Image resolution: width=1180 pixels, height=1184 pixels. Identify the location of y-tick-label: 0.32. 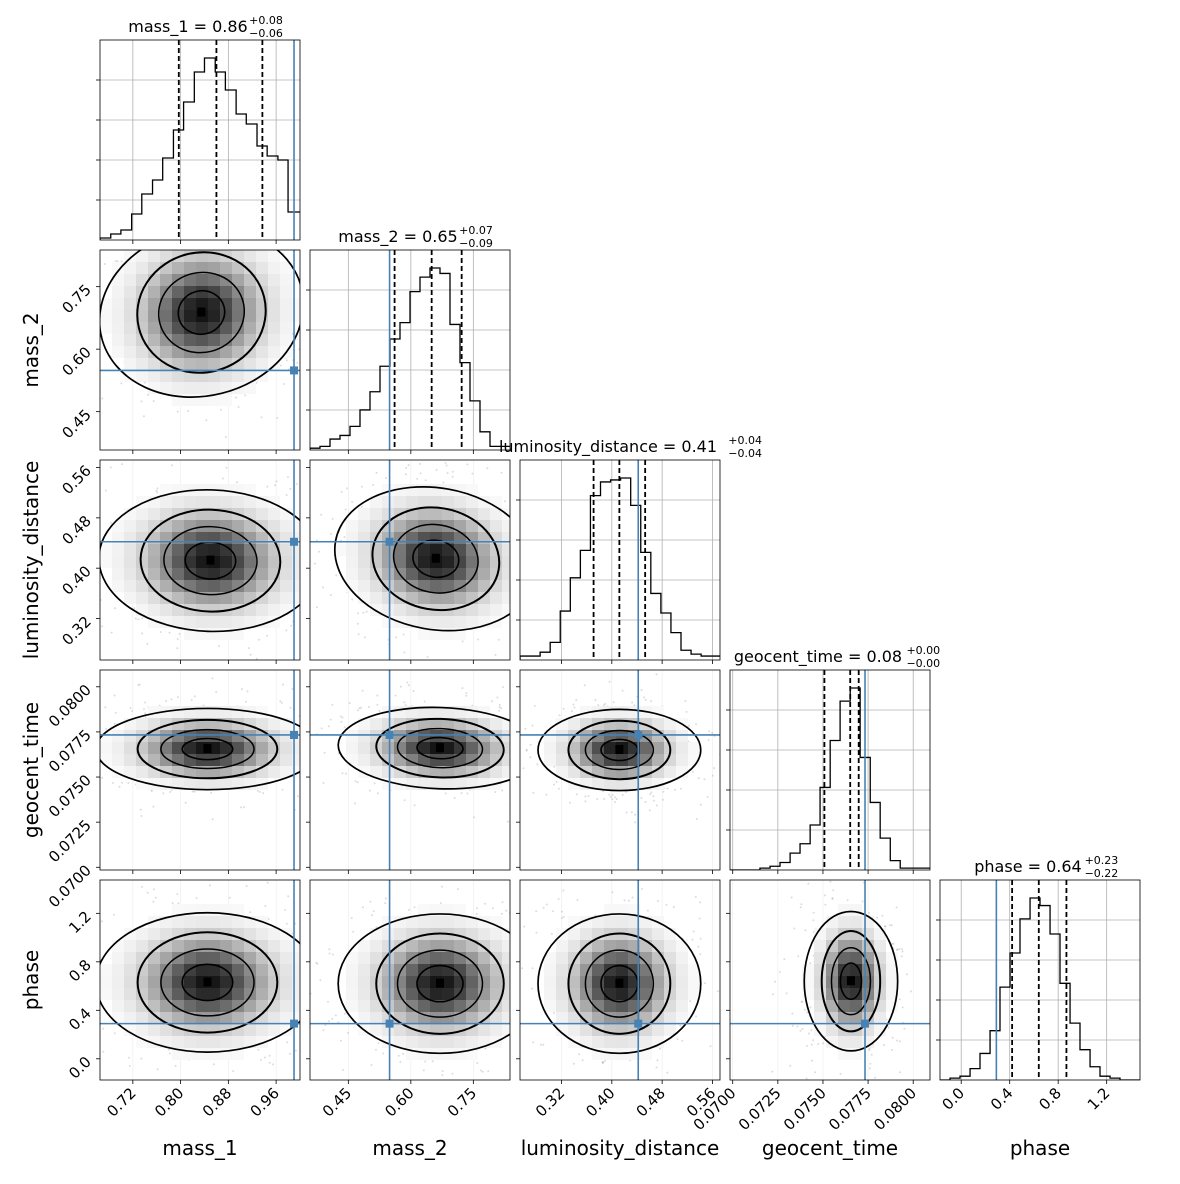
(76, 631).